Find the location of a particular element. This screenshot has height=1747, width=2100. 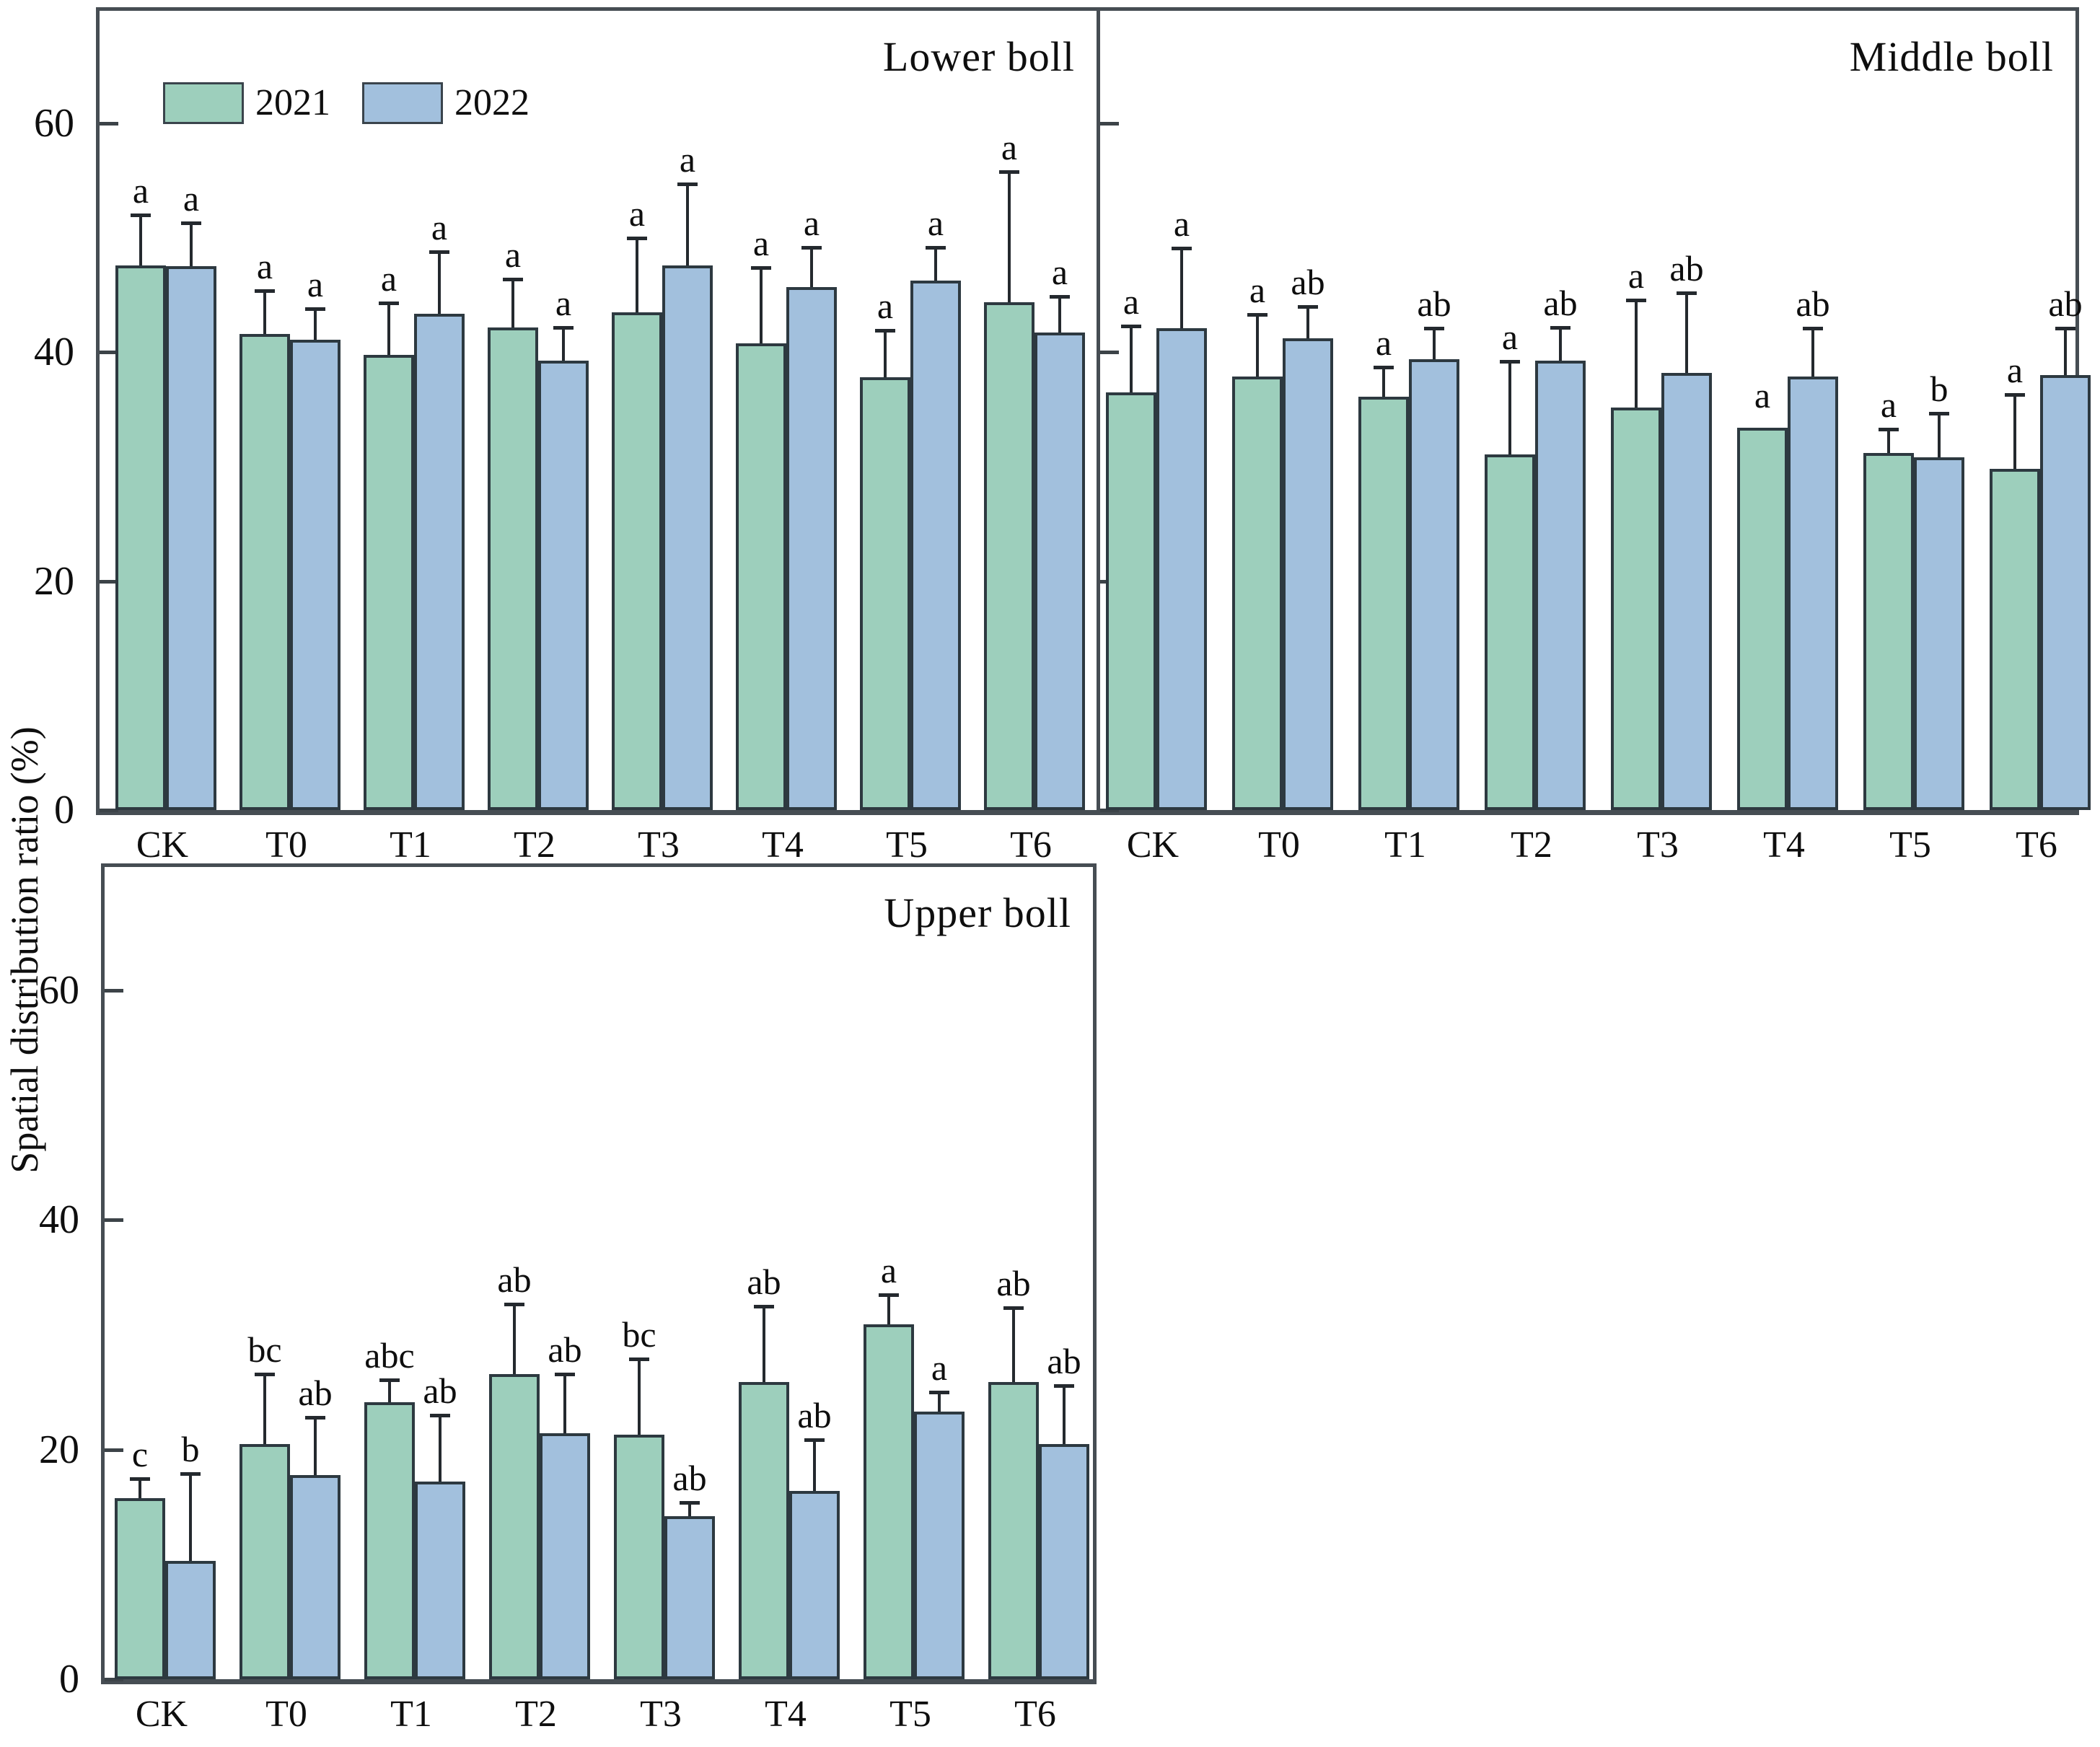

x-tick-label-t0: T0 is located at coordinates (1279, 845).